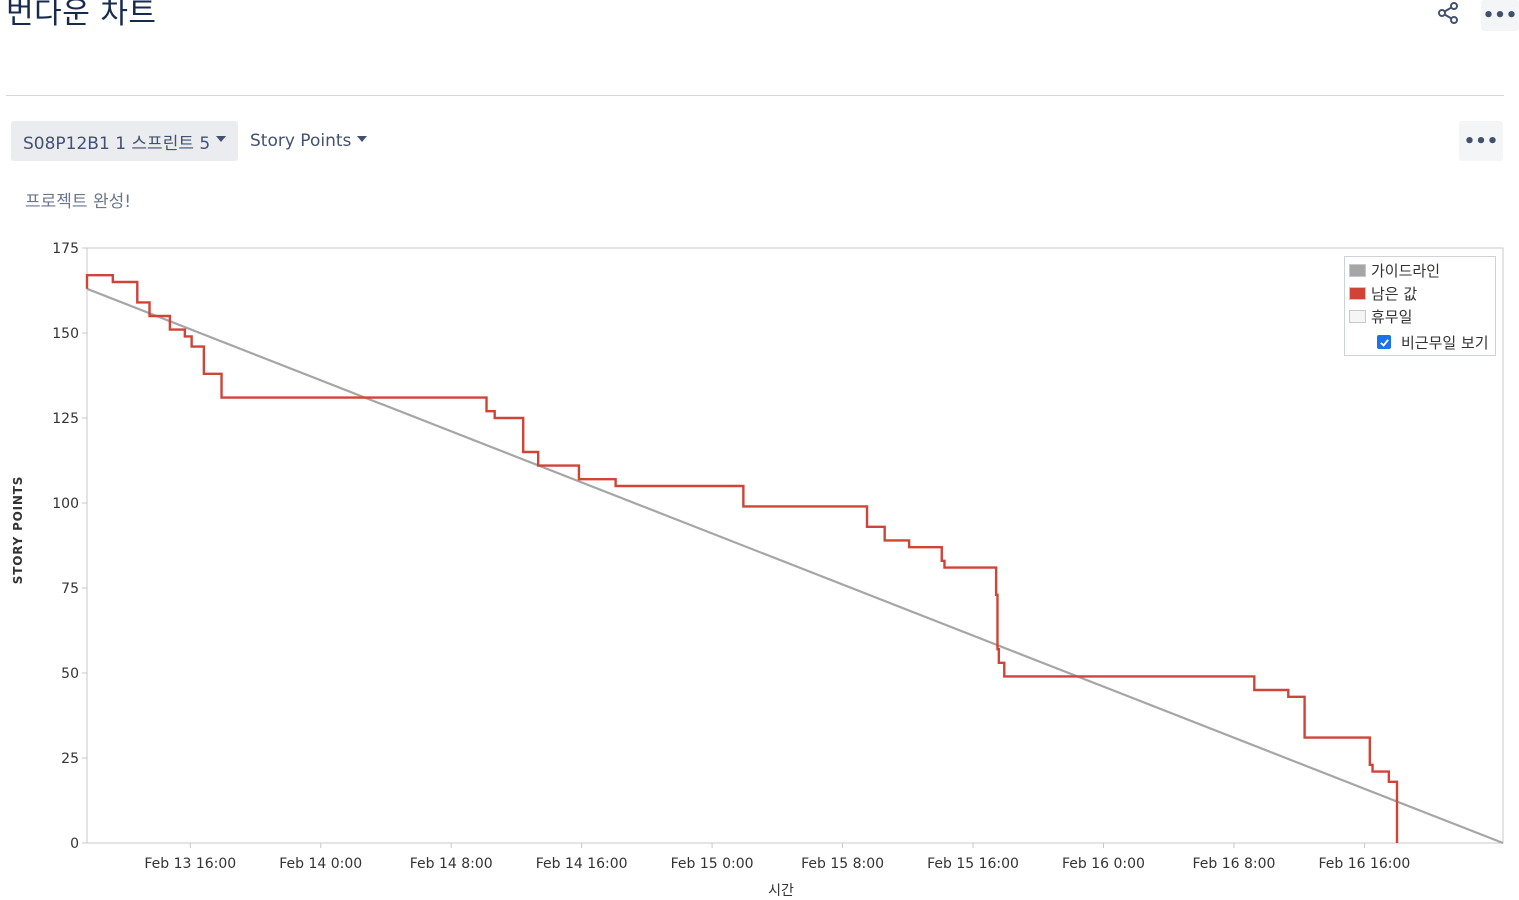  Describe the element at coordinates (1357, 293) in the screenshot. I see `remaining-swatch` at that location.